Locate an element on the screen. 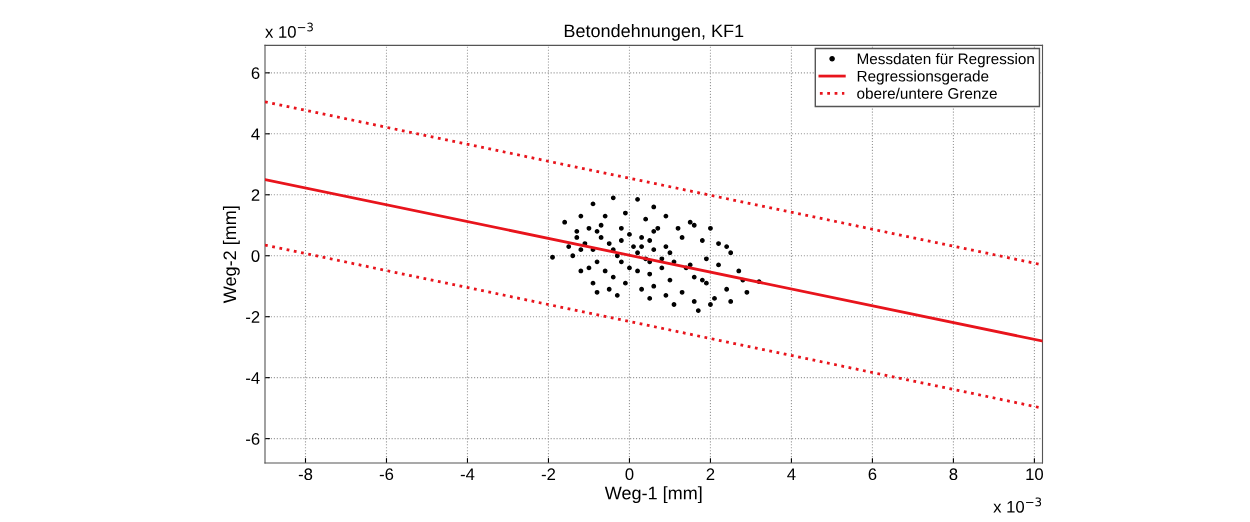  y-tick-label: 4 is located at coordinates (255, 134).